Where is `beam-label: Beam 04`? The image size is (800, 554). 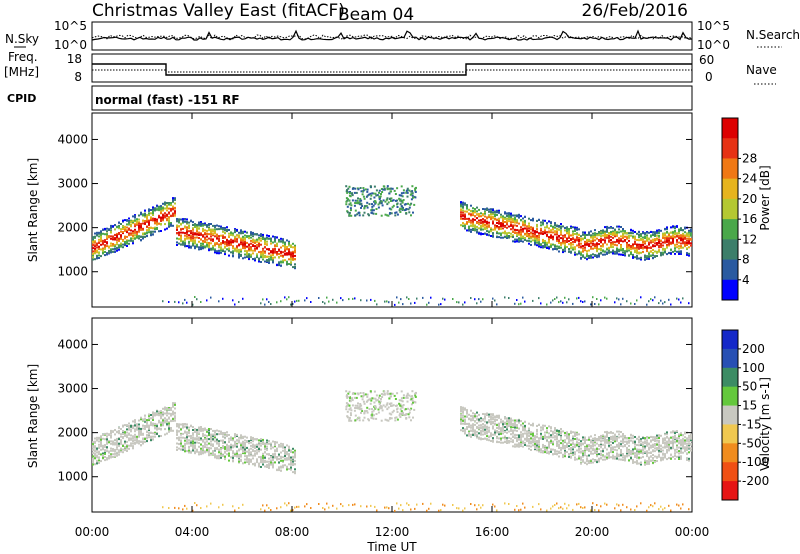
beam-label: Beam 04 is located at coordinates (376, 15).